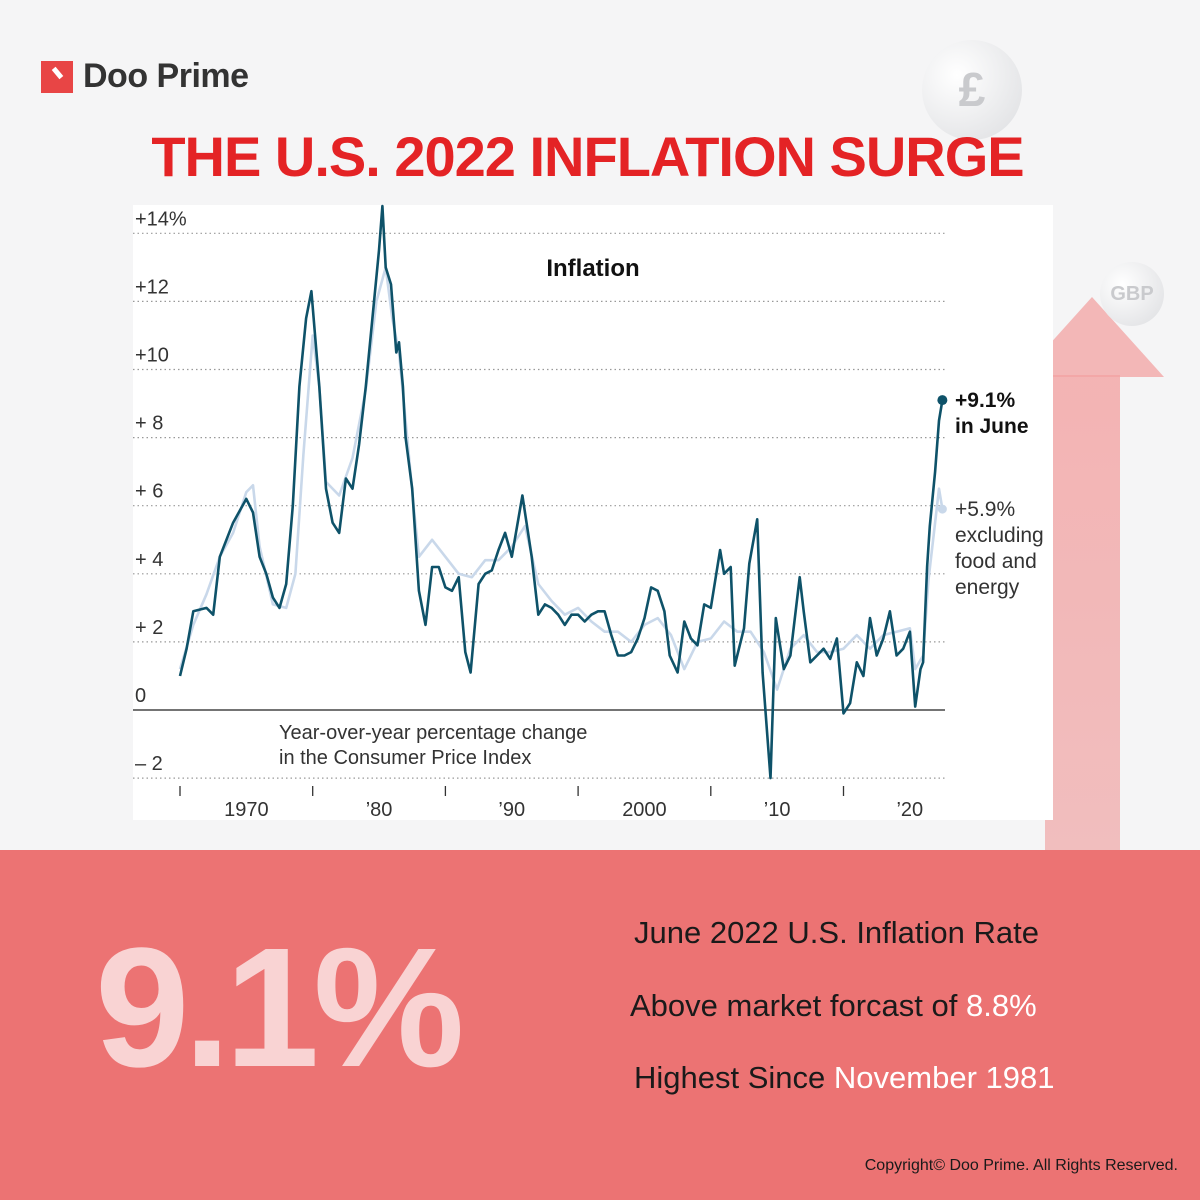  What do you see at coordinates (992, 426) in the screenshot?
I see `series-annotation-headline: in June` at bounding box center [992, 426].